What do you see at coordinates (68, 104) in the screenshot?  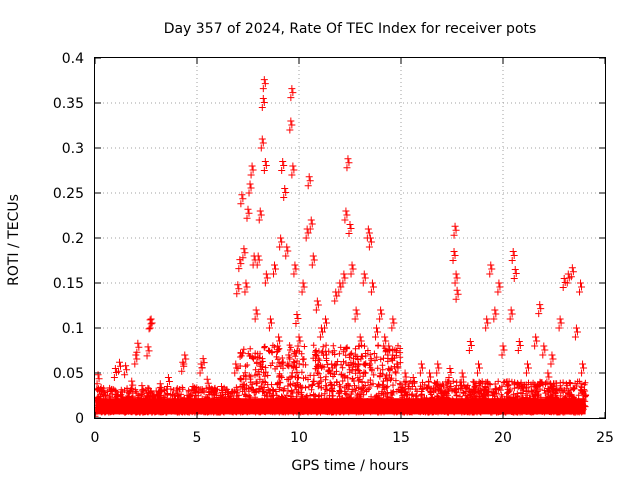 I see `y-tick-label: 0.35` at bounding box center [68, 104].